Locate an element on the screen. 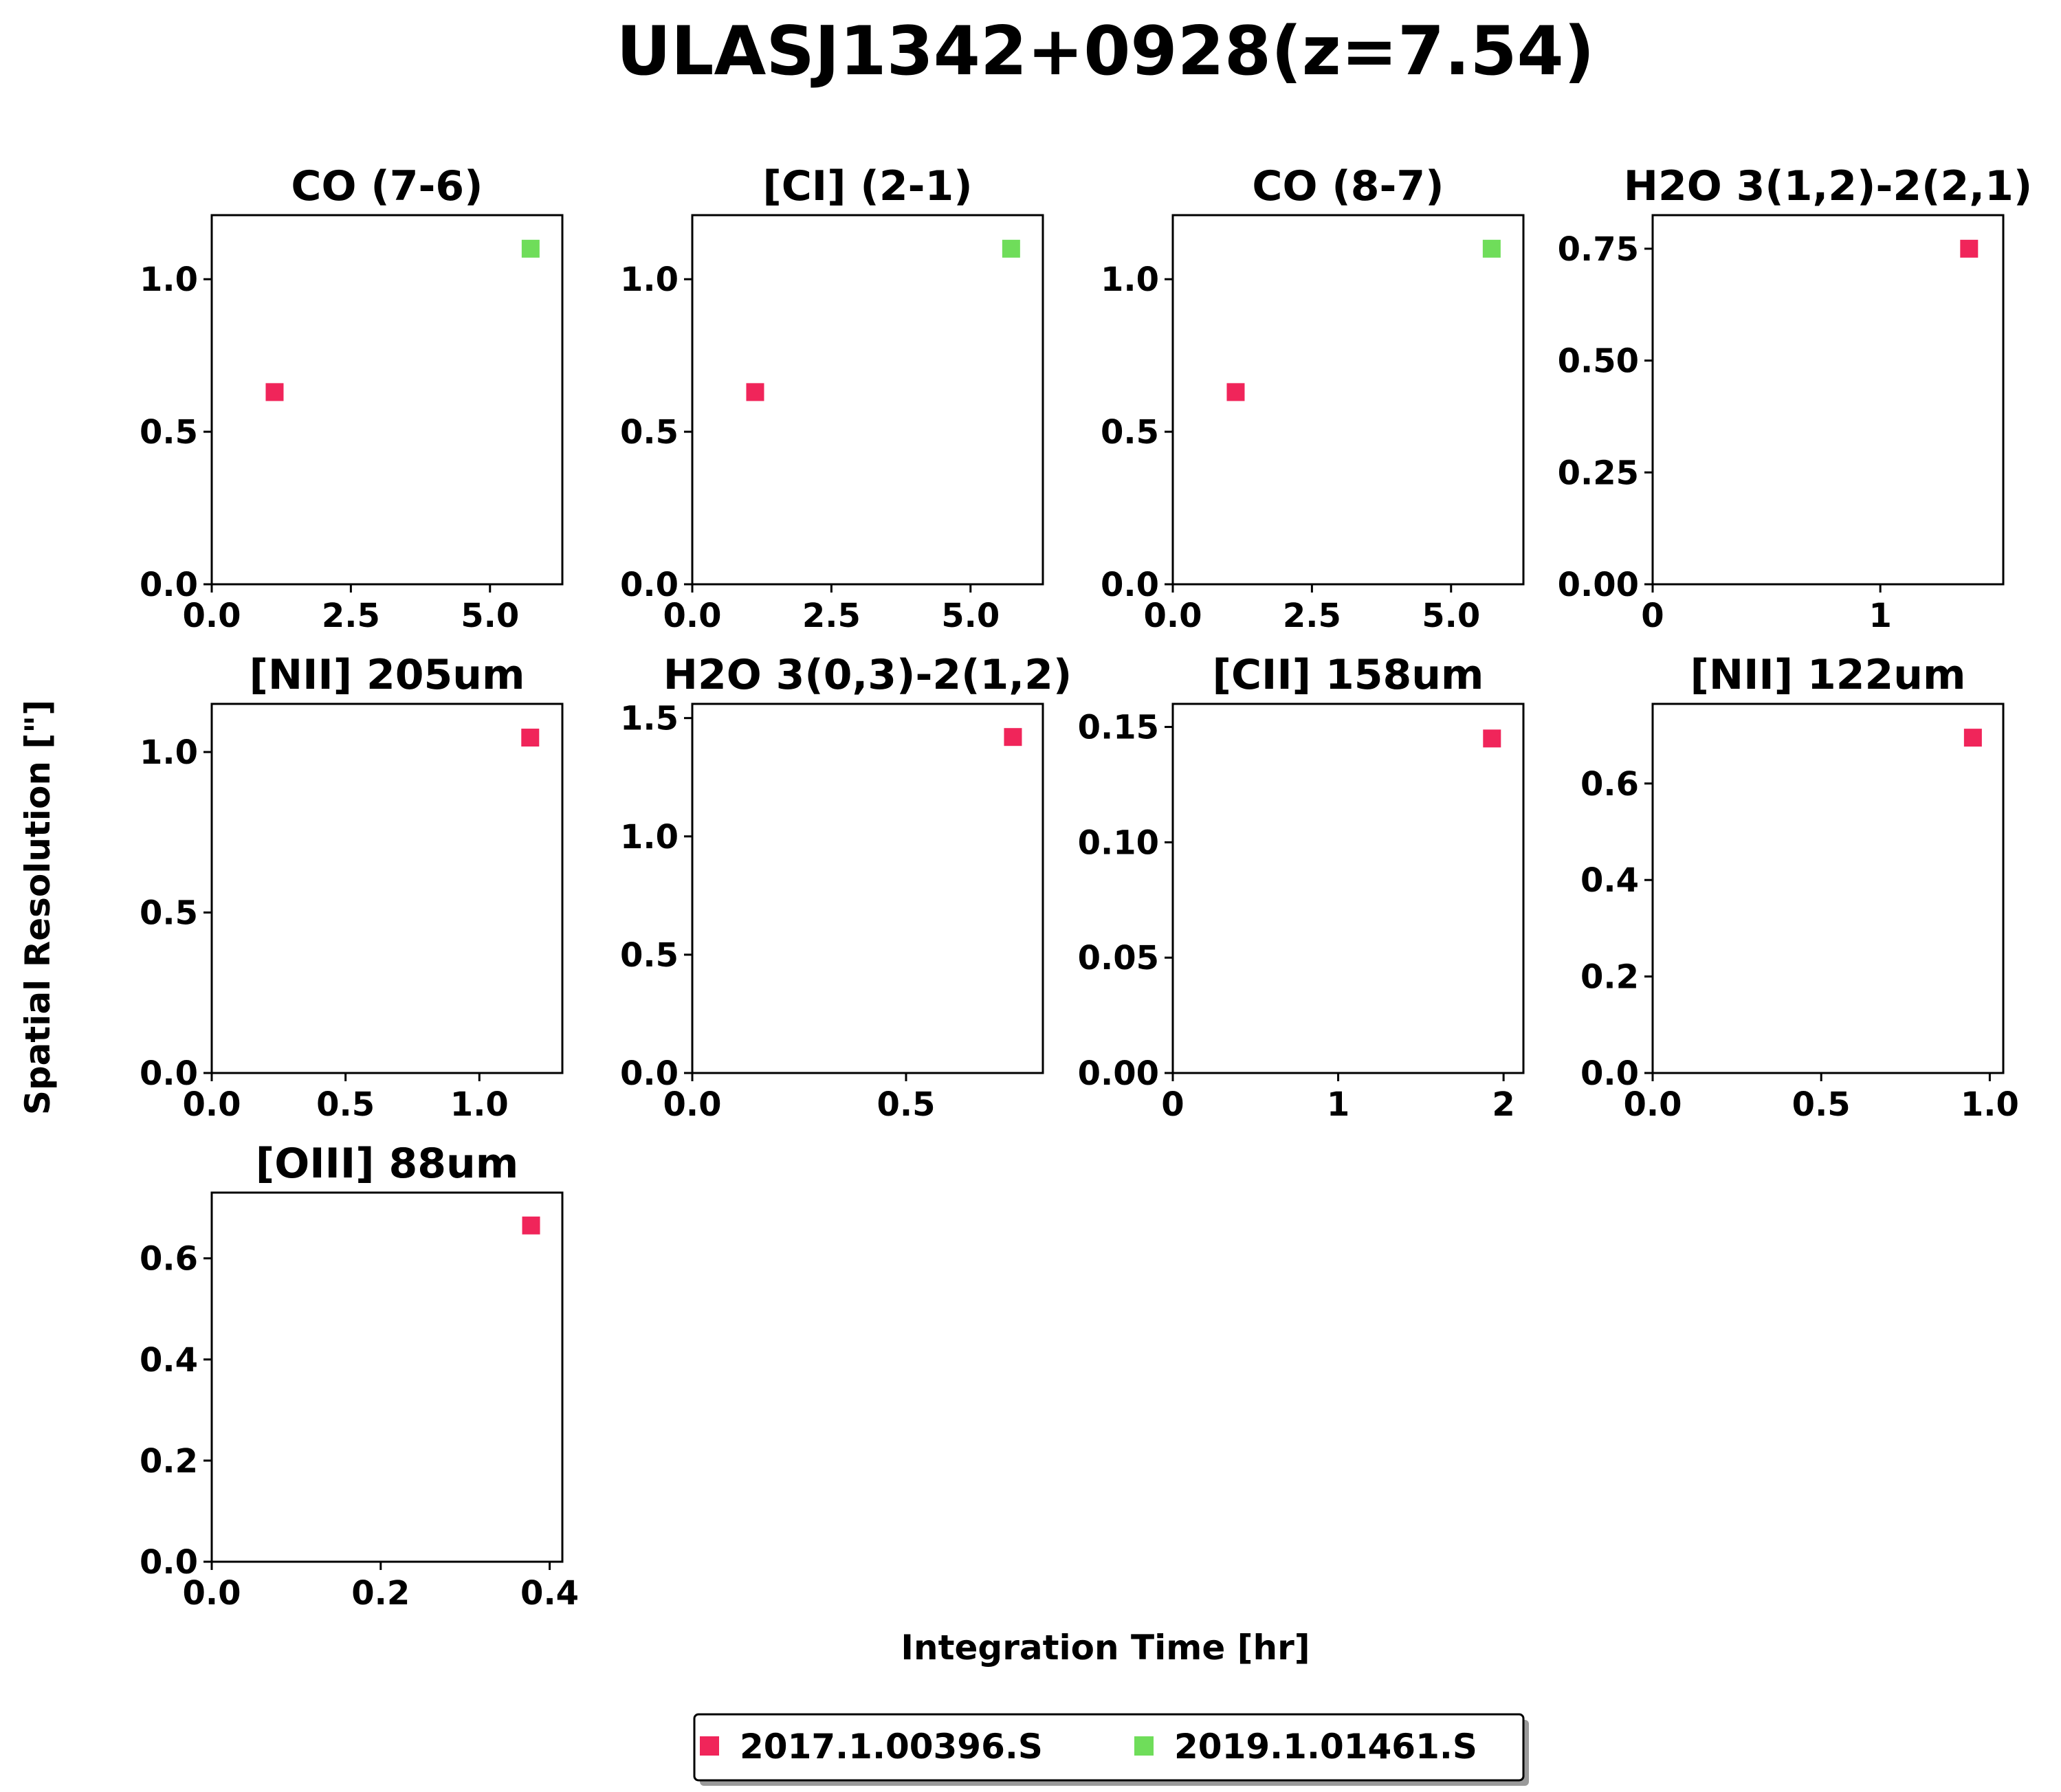 This screenshot has width=2061, height=1792. subplot-5: [NII] 205um 0.0 0.5 1.0 0.0 0.5 1.0 is located at coordinates (352, 887).